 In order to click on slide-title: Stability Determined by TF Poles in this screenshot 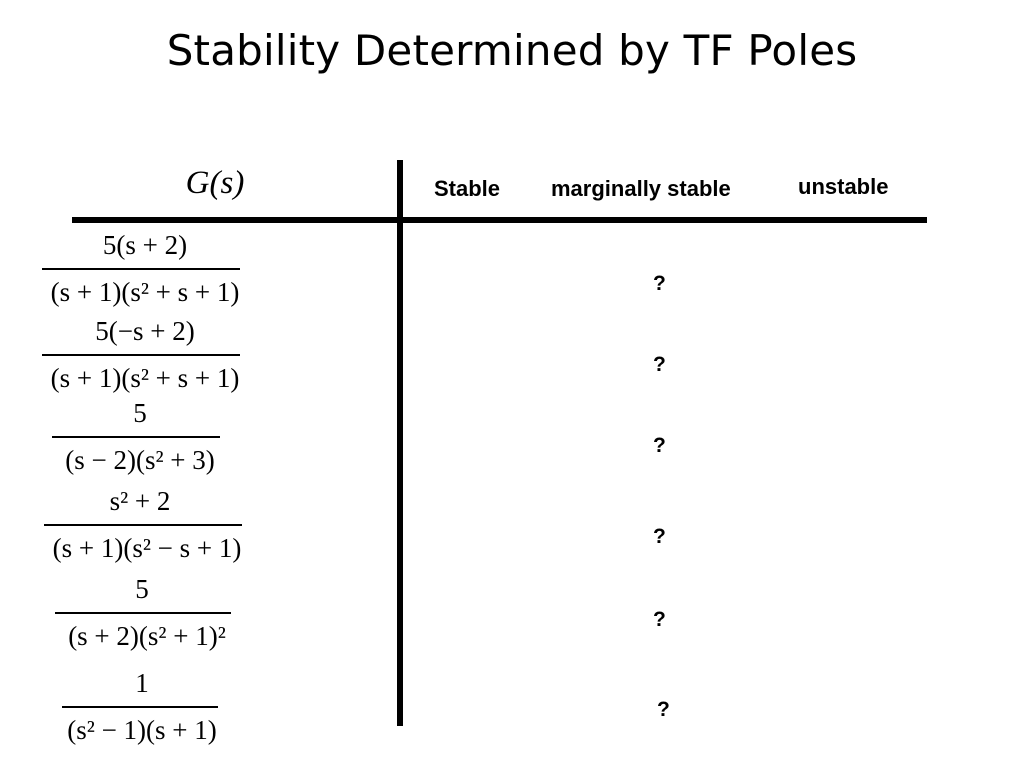, I will do `click(512, 50)`.